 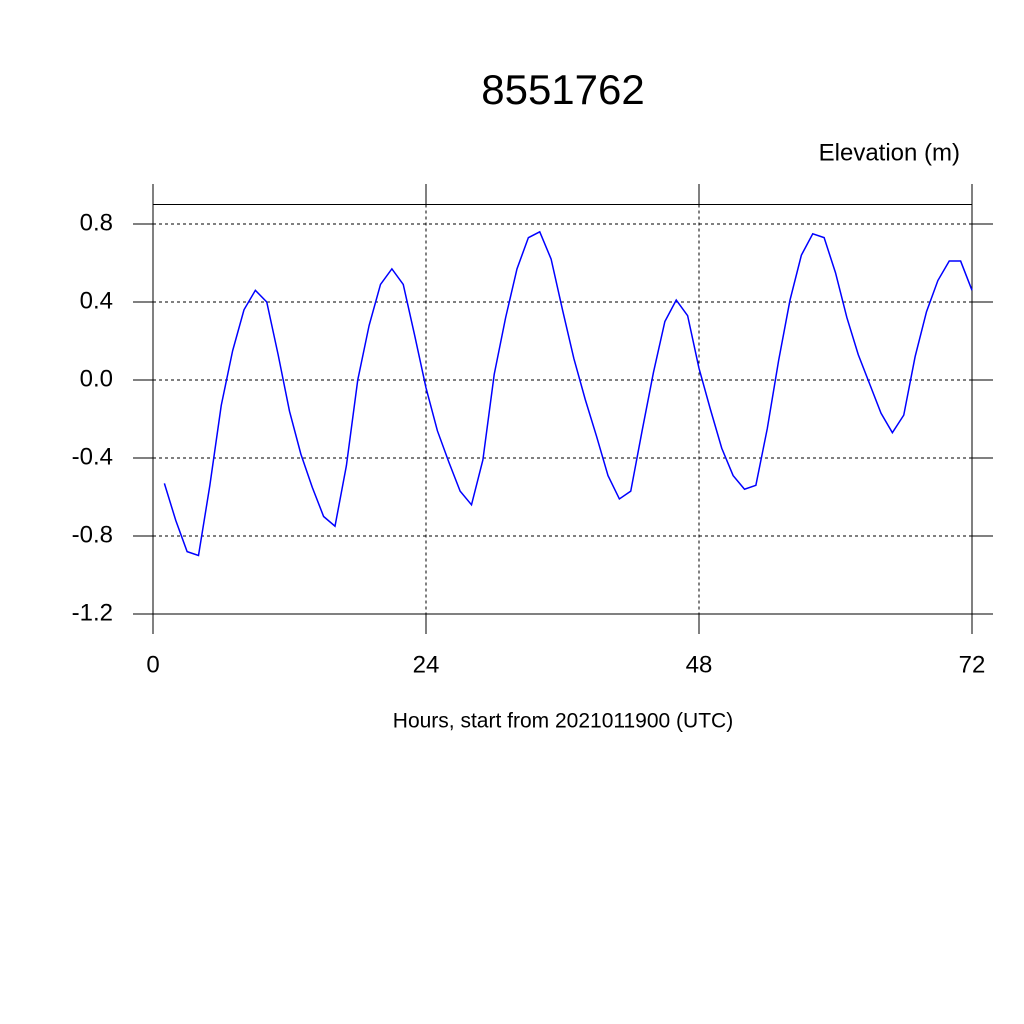 I want to click on chart-title: 8551762, so click(x=563, y=89).